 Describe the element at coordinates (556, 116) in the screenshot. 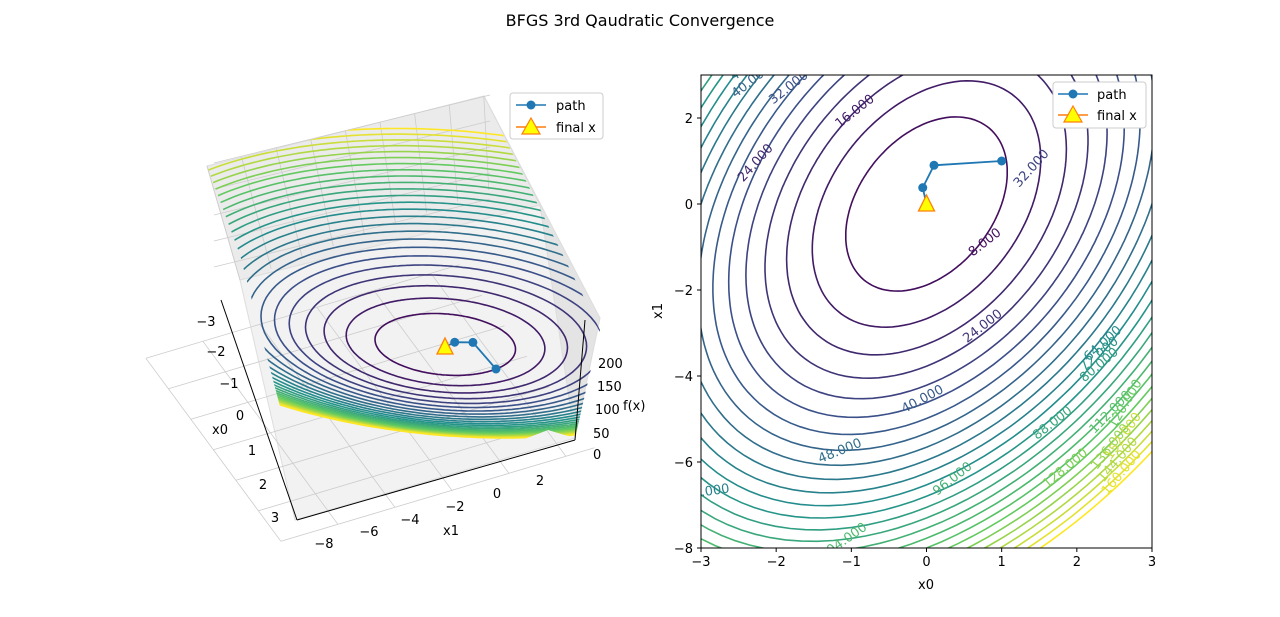

I see `legend-3d: path final x` at that location.